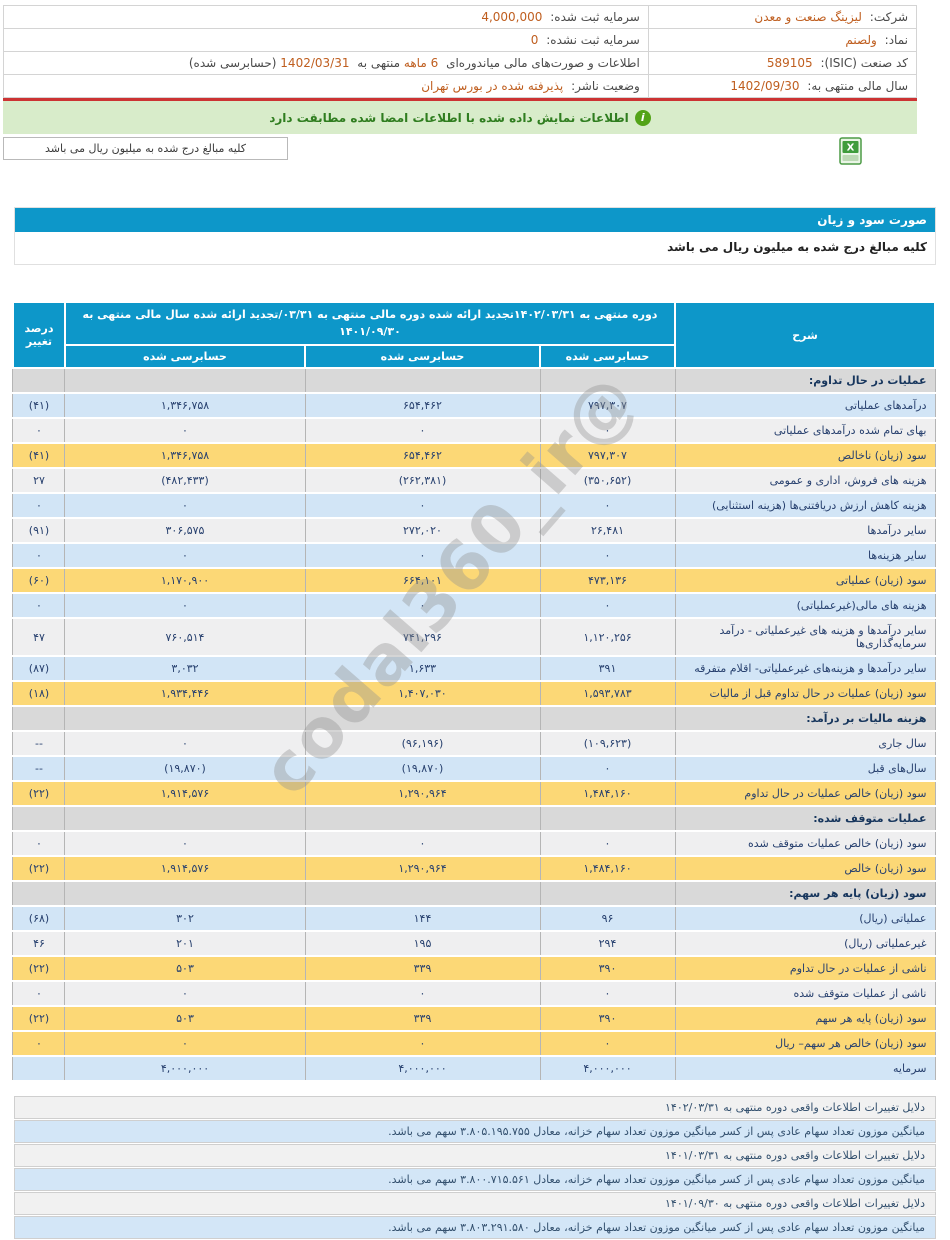  I want to click on value-cell: ۱,۶۳۳, so click(422, 668).